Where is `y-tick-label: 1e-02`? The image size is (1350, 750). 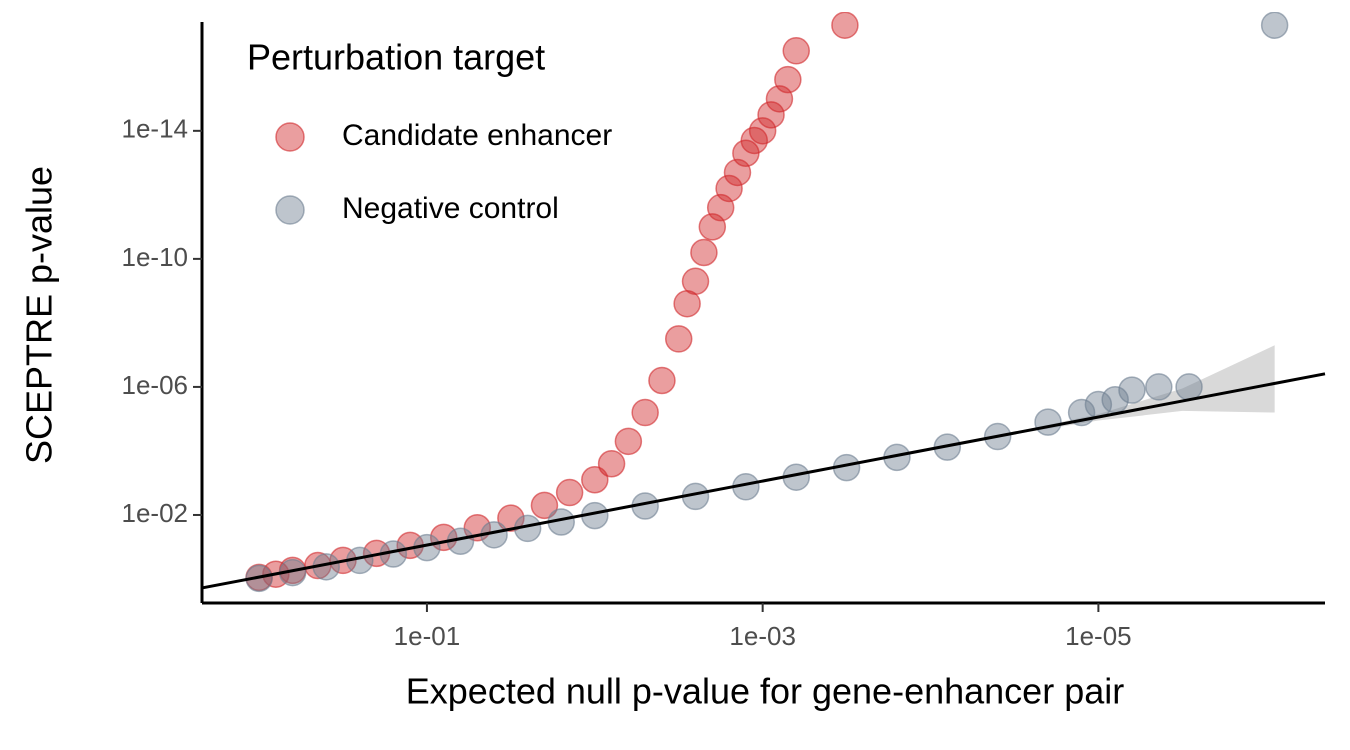 y-tick-label: 1e-02 is located at coordinates (155, 513).